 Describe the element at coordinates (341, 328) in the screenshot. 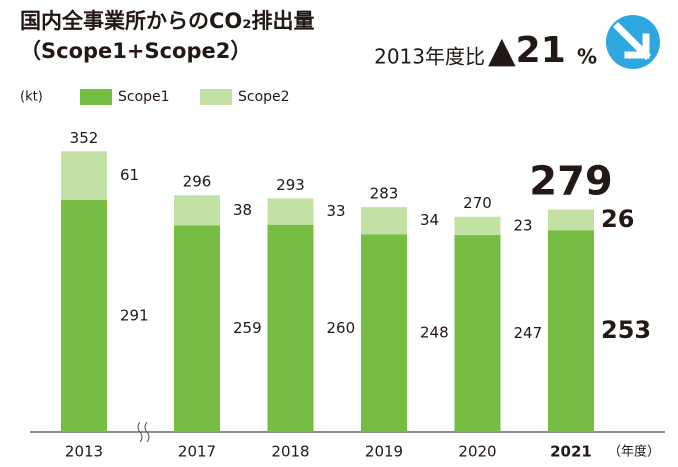

I see `value-label: 260` at that location.